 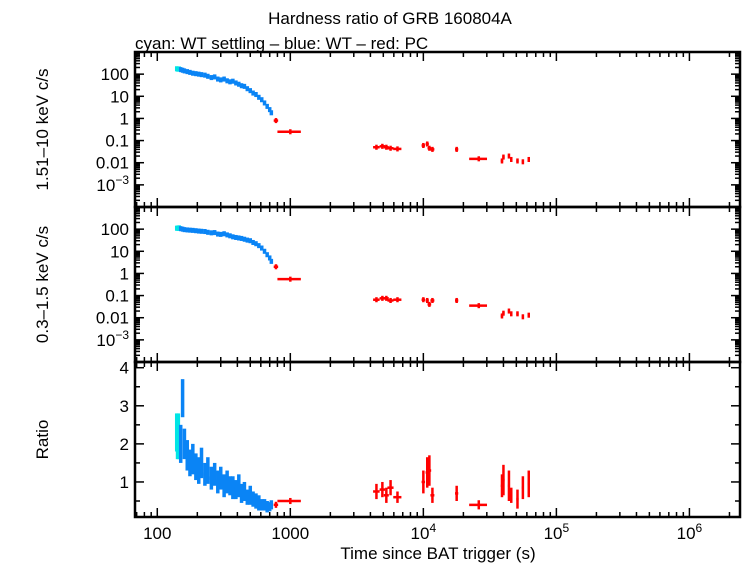 What do you see at coordinates (124, 444) in the screenshot?
I see `y-tick-label: 2` at bounding box center [124, 444].